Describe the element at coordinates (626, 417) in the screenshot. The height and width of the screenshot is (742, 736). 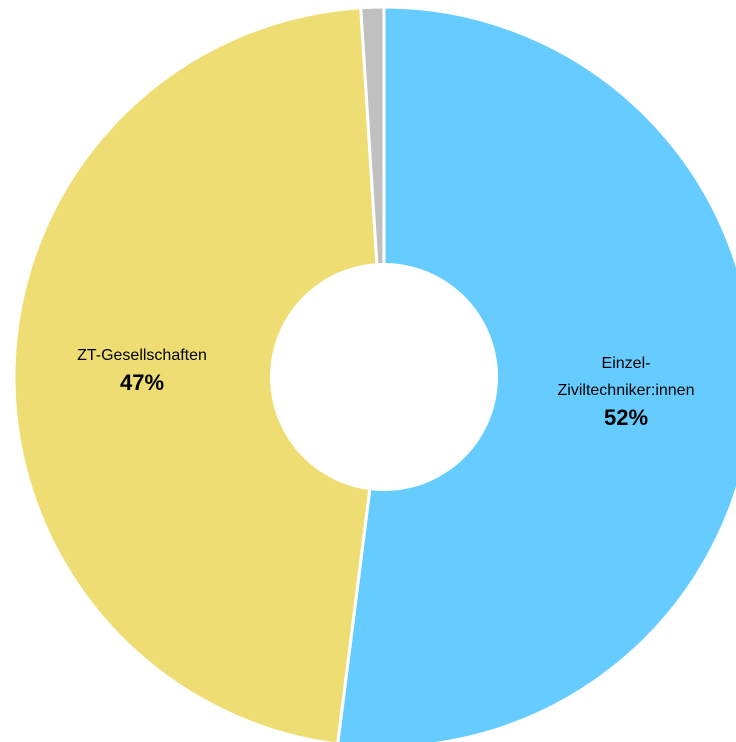
I see `slice-value-einzel: 52%` at that location.